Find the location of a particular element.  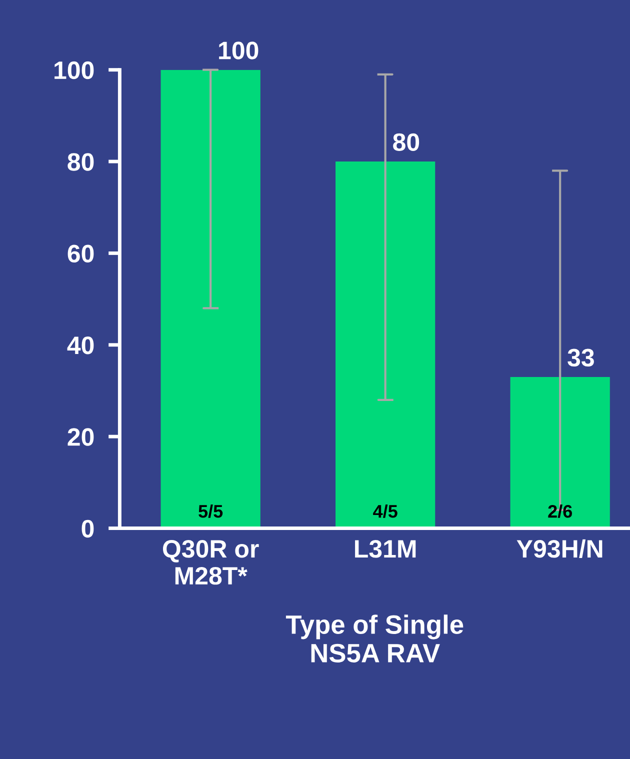

x-tick-label: Q30R or M28T* is located at coordinates (210, 562).